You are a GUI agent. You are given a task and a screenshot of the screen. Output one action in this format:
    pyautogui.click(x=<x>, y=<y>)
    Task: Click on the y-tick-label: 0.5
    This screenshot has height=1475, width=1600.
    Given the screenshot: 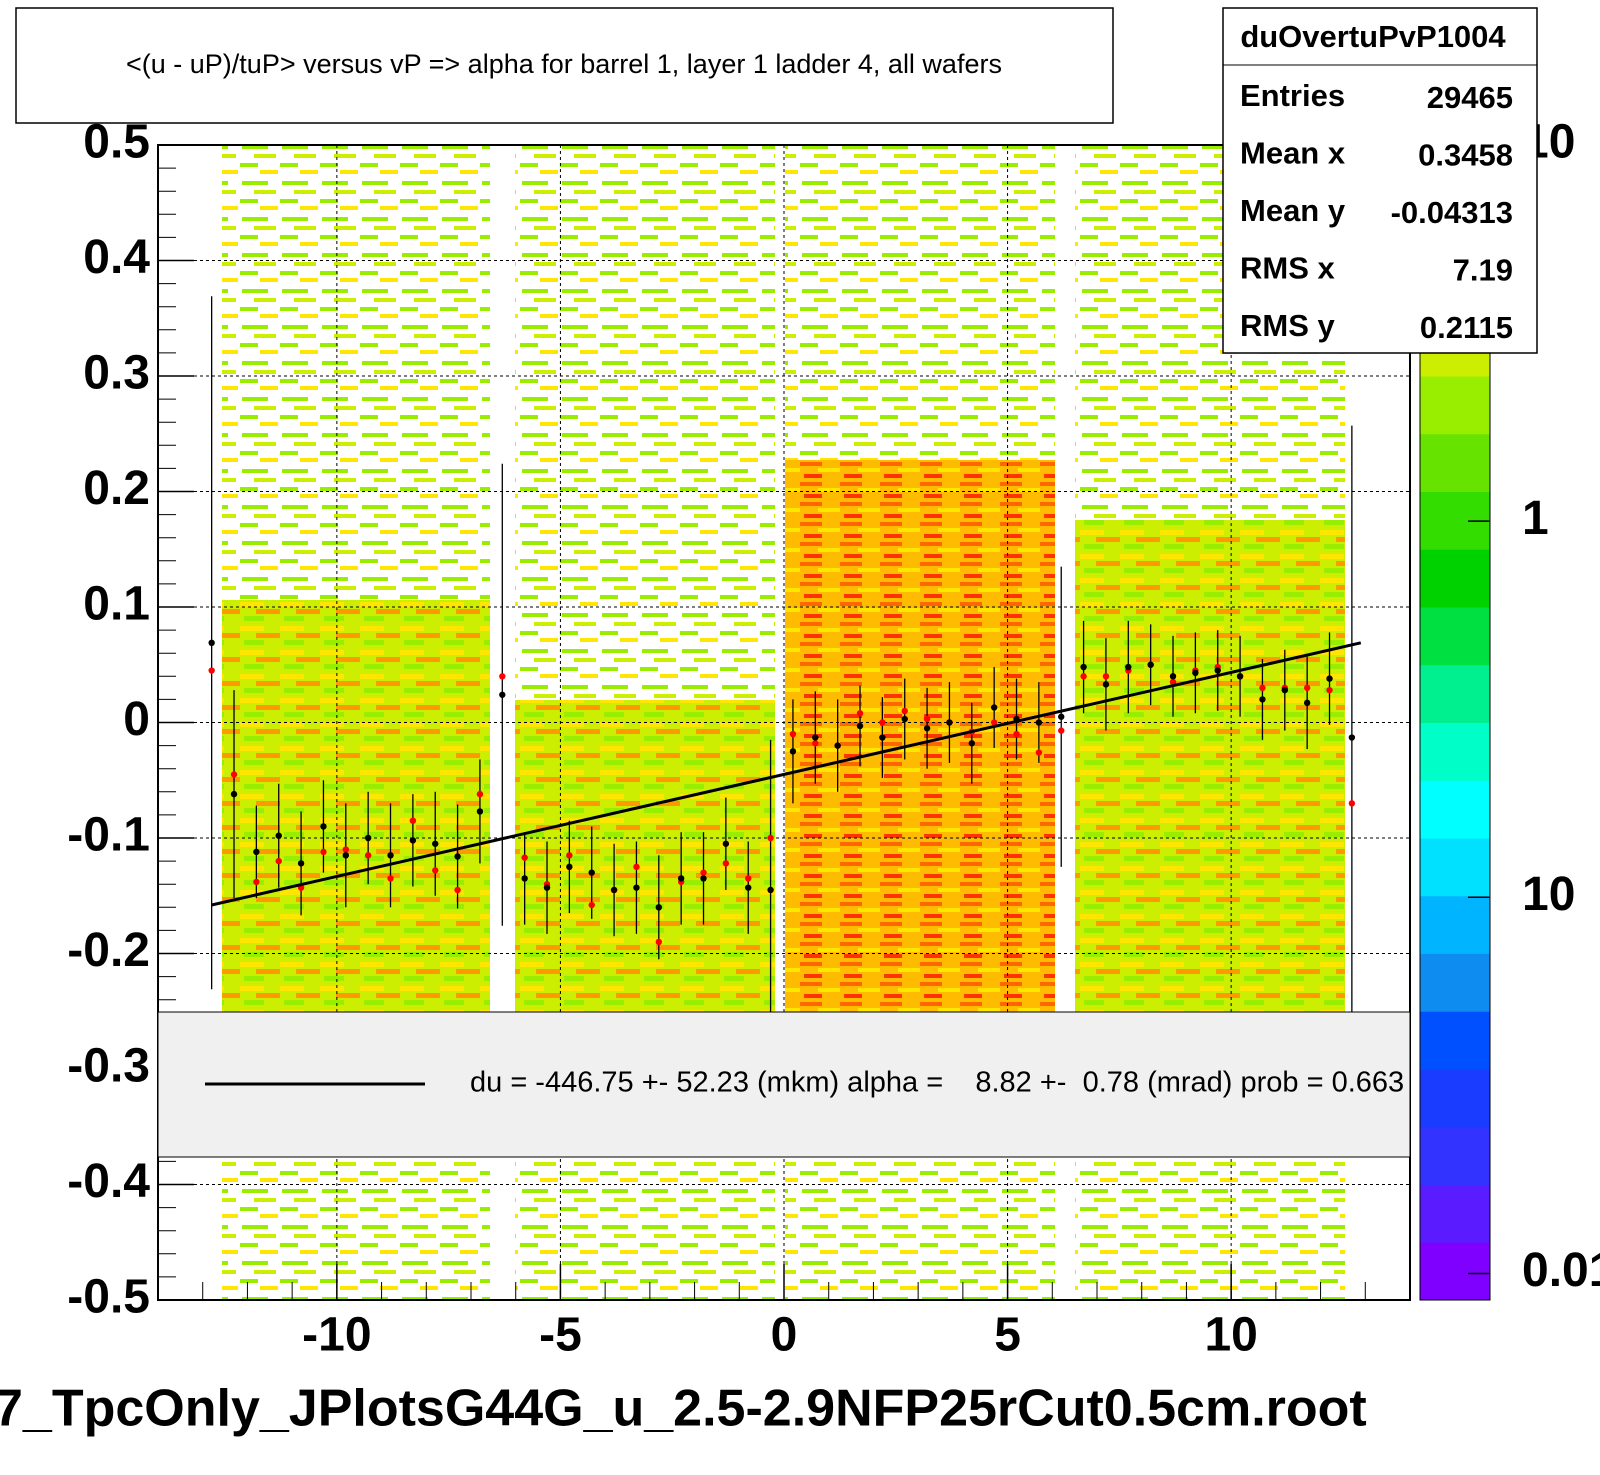 What is the action you would take?
    pyautogui.click(x=116, y=142)
    